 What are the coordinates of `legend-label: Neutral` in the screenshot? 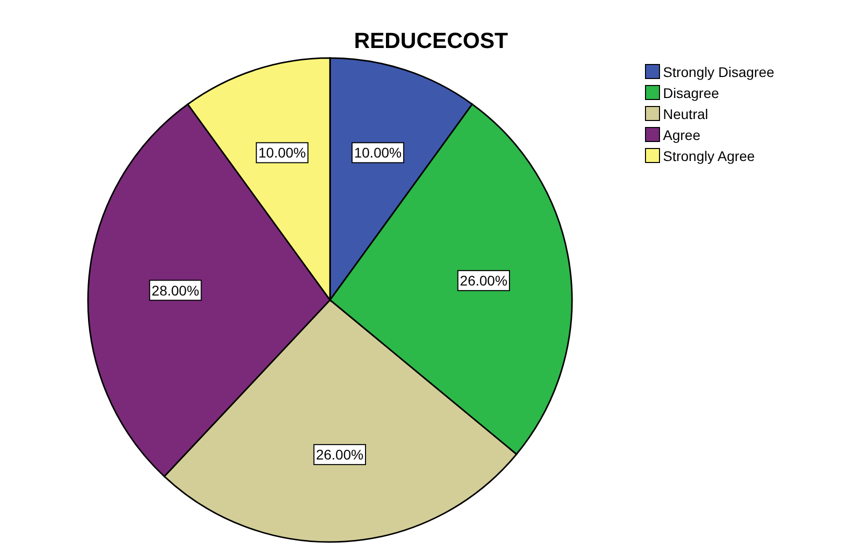 It's located at (685, 114).